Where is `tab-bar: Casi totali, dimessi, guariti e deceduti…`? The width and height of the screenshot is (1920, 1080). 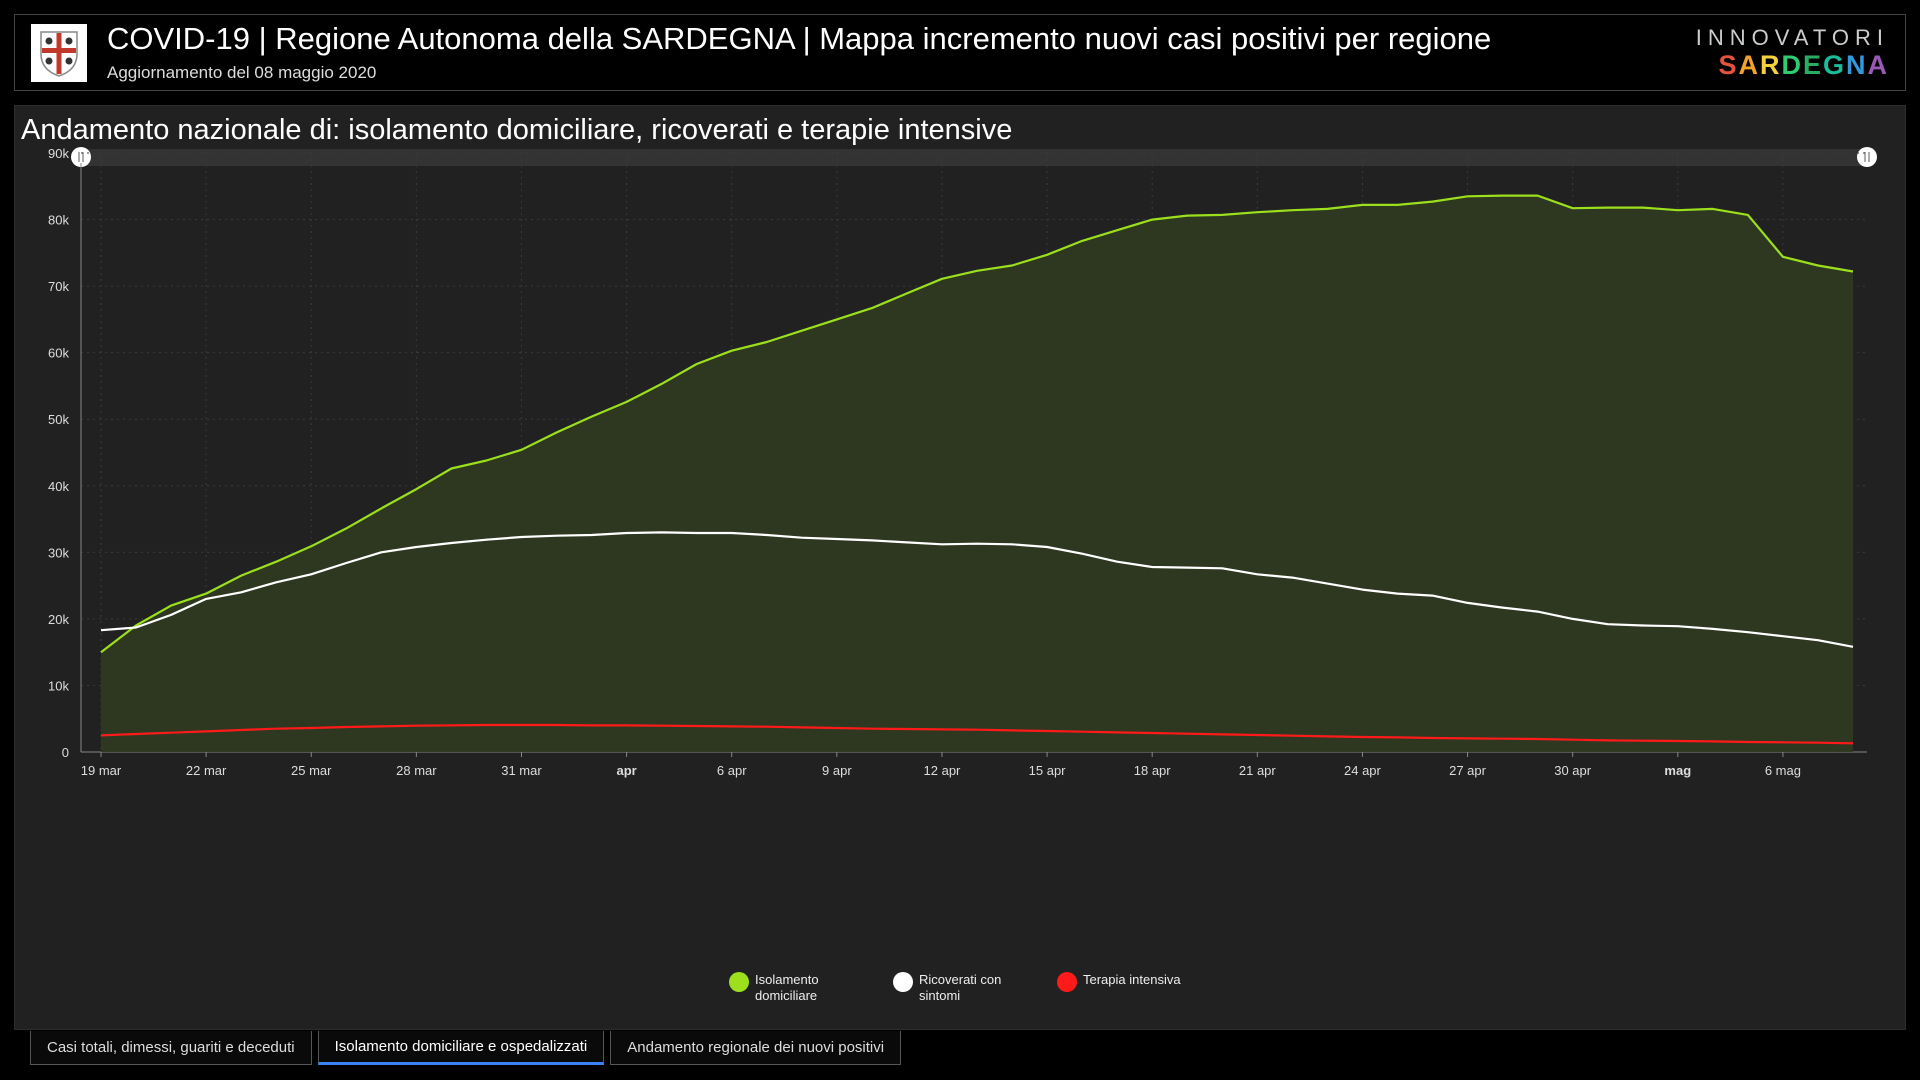 tab-bar: Casi totali, dimessi, guariti e deceduti… is located at coordinates (468, 1048).